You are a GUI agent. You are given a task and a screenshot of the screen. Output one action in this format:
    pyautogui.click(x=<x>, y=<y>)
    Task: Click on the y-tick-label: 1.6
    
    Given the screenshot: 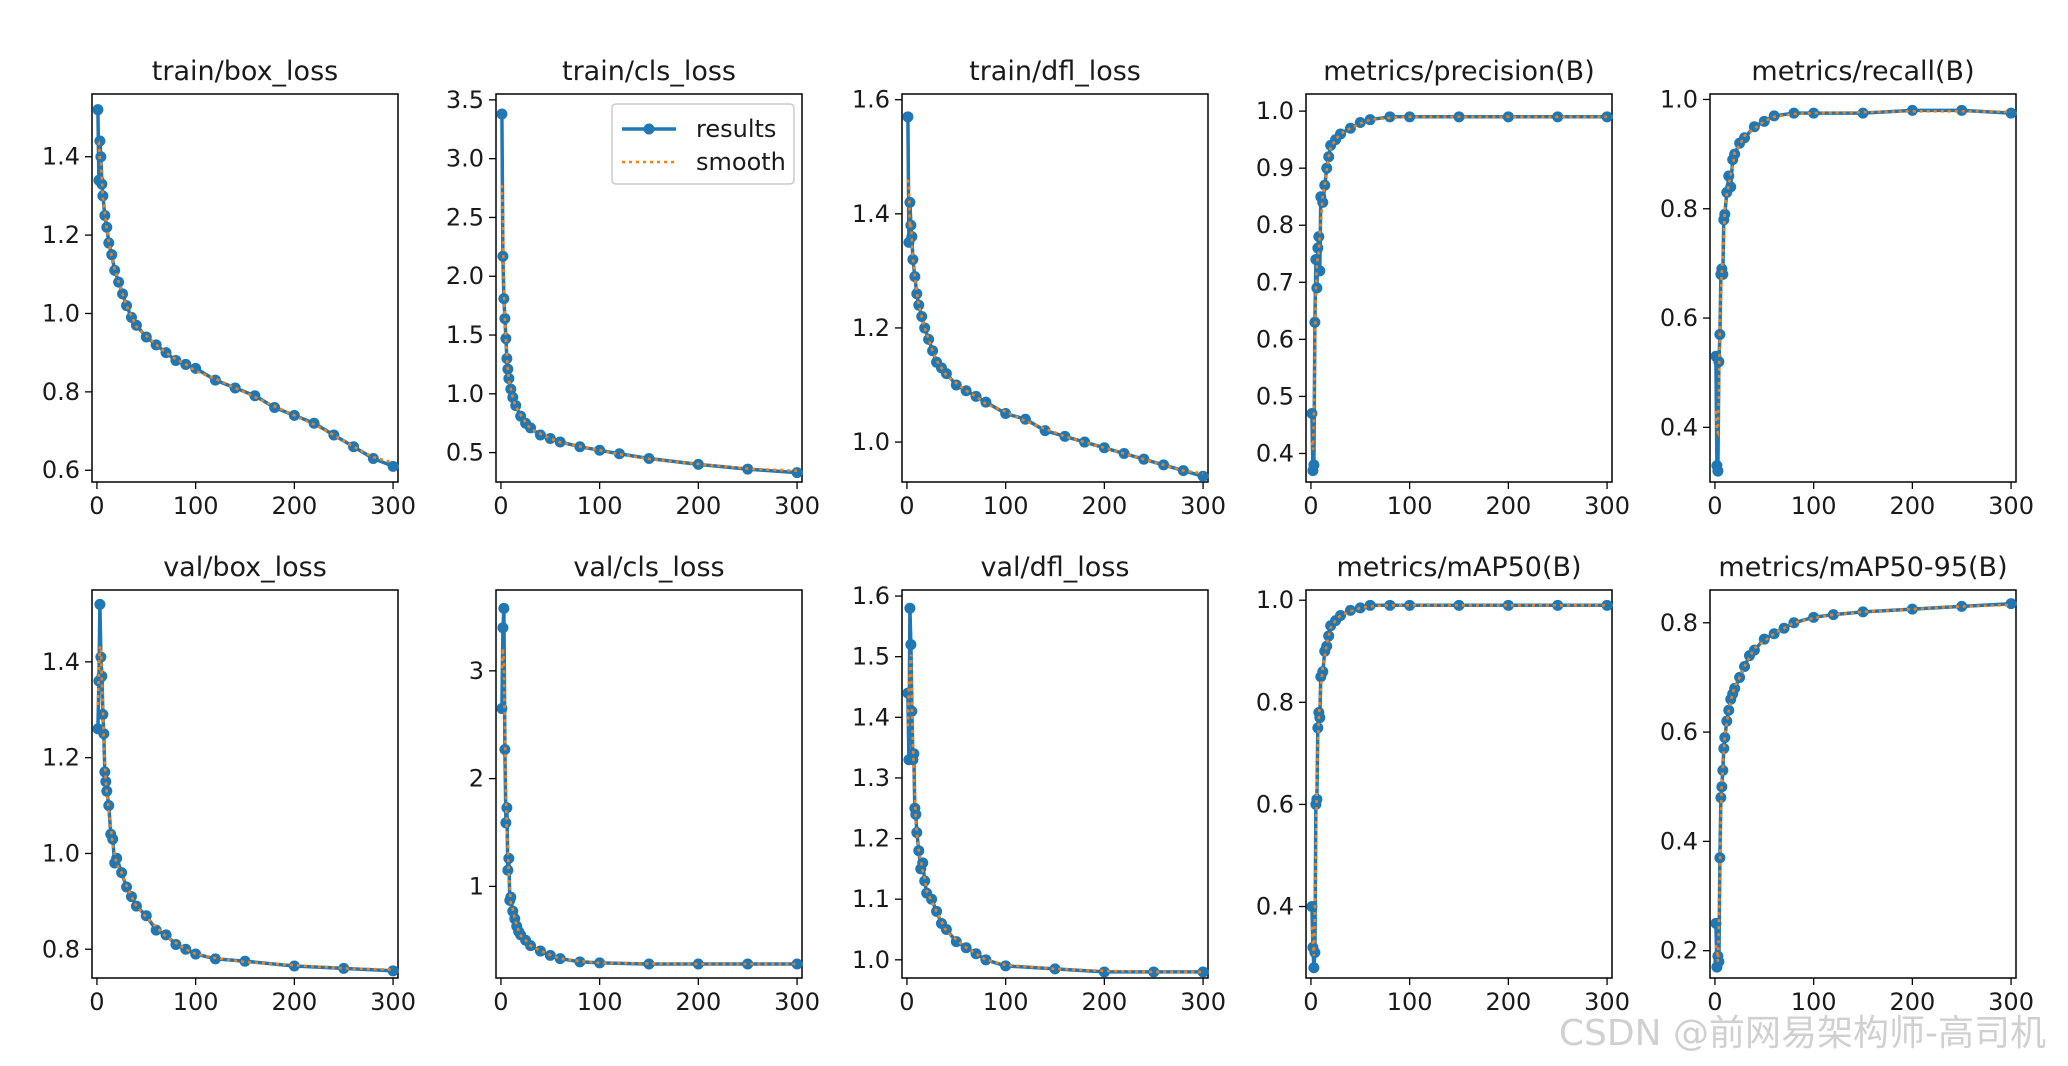 What is the action you would take?
    pyautogui.click(x=871, y=596)
    